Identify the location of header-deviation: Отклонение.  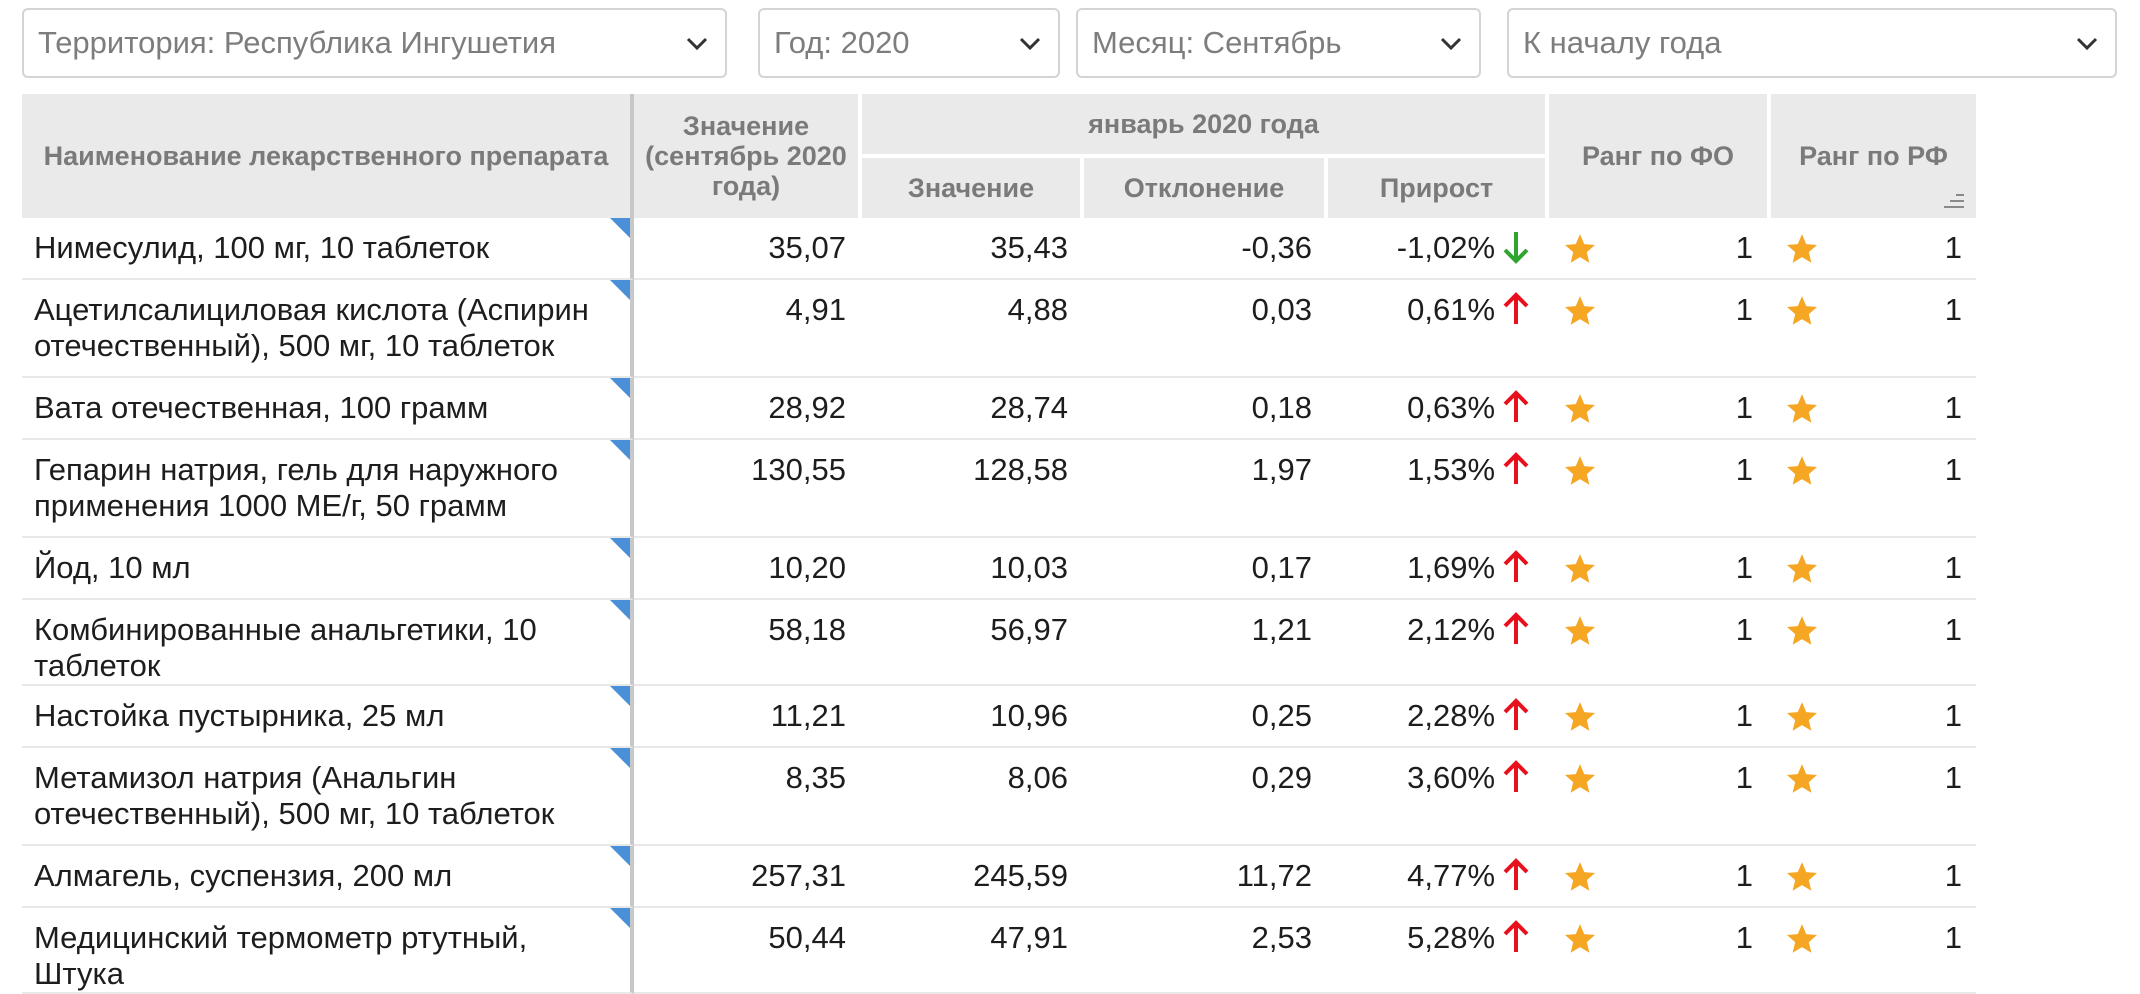
(1202, 188).